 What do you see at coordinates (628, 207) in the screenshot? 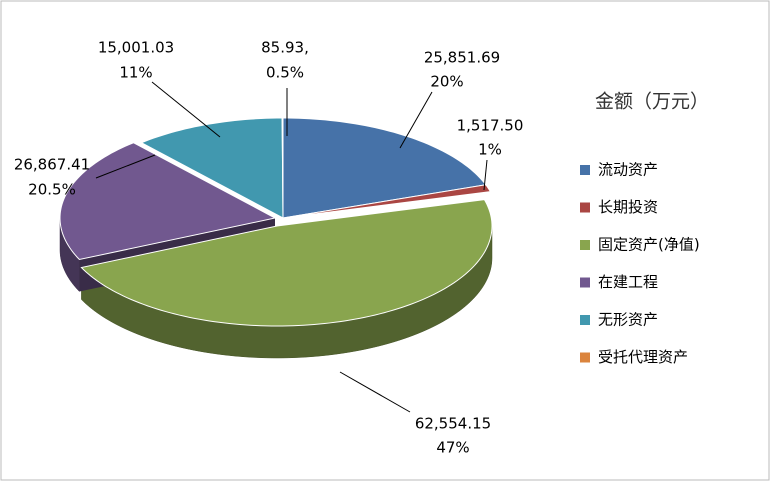
I see `legend-label: 长期投资` at bounding box center [628, 207].